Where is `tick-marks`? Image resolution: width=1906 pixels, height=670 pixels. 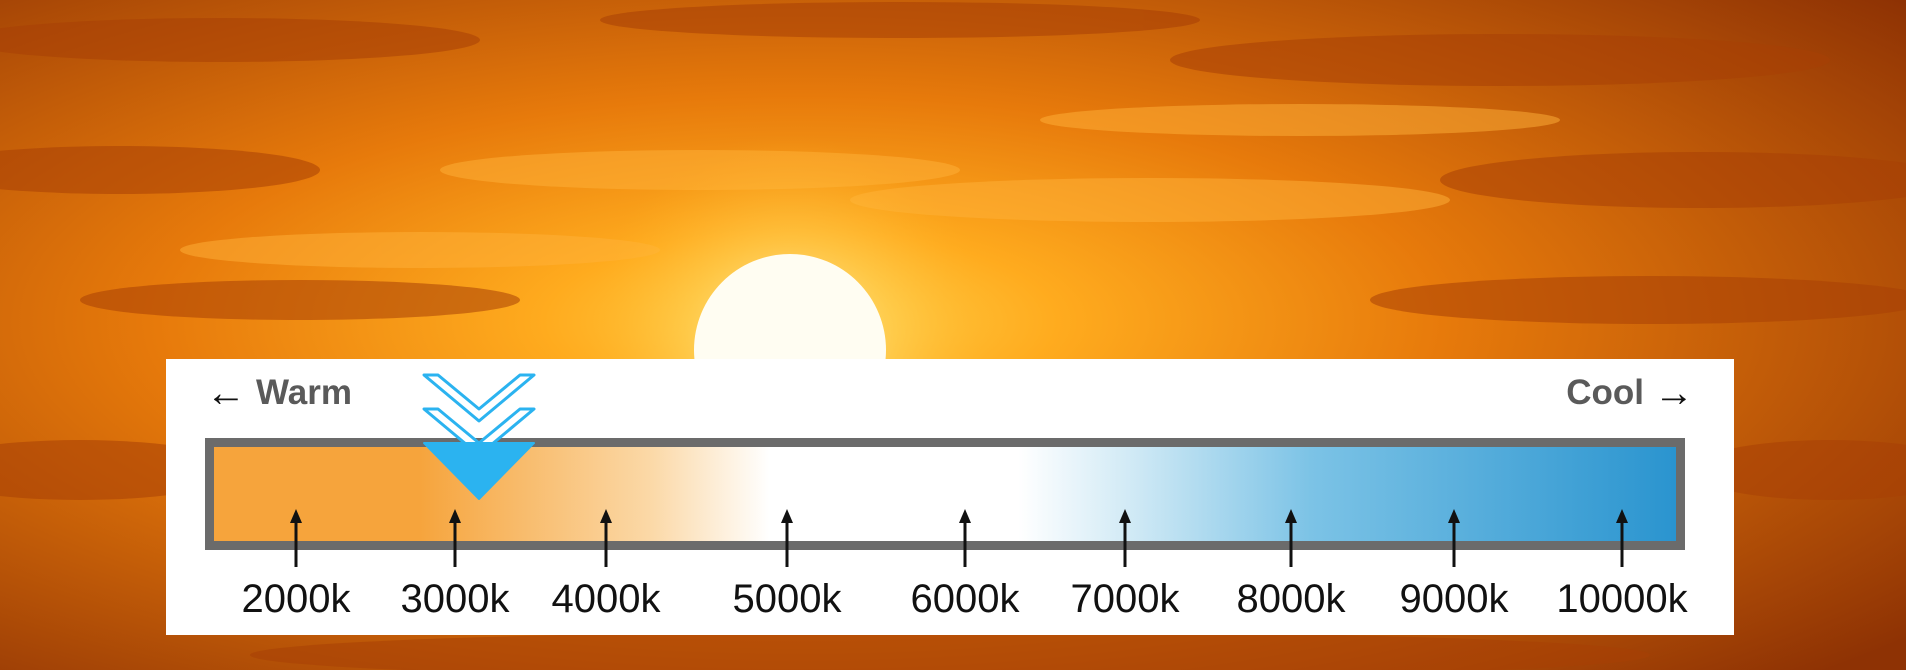
tick-marks is located at coordinates (959, 538).